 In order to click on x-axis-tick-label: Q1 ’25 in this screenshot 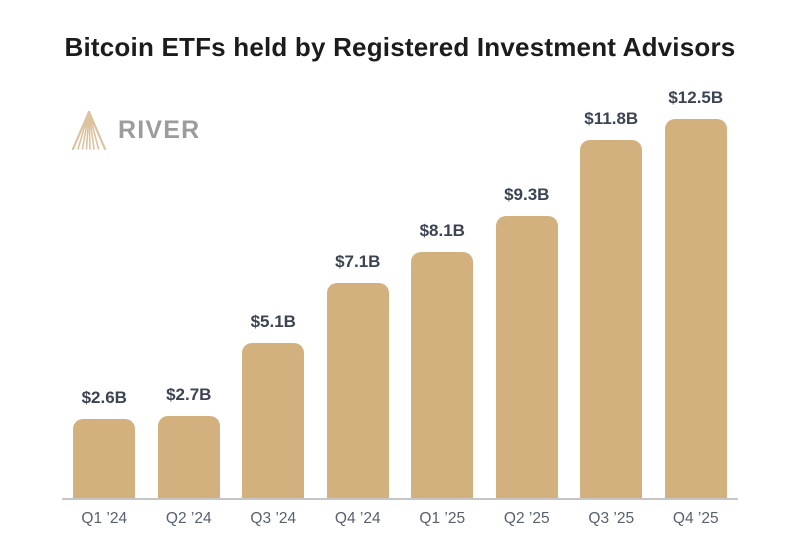, I will do `click(442, 518)`.